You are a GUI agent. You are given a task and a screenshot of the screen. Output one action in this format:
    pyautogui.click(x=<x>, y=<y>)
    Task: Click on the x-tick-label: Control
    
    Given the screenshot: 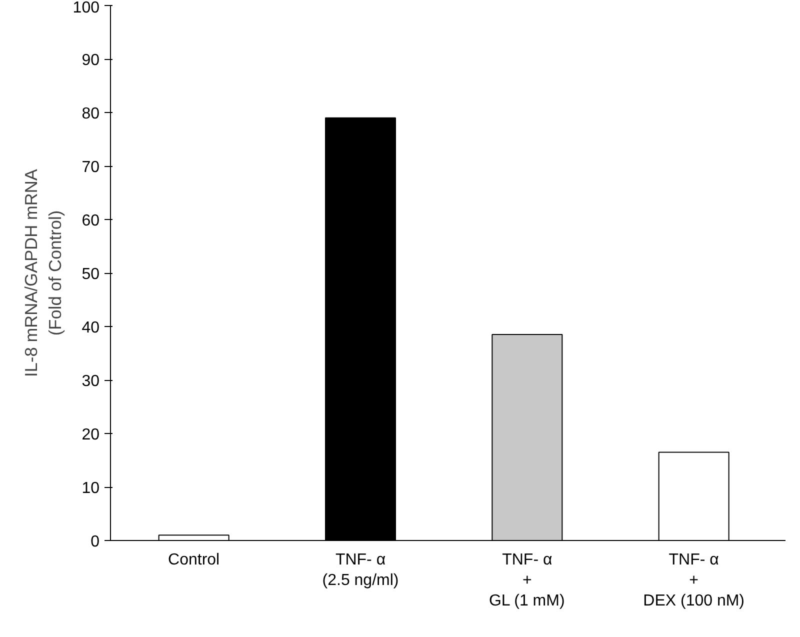 What is the action you would take?
    pyautogui.click(x=194, y=560)
    